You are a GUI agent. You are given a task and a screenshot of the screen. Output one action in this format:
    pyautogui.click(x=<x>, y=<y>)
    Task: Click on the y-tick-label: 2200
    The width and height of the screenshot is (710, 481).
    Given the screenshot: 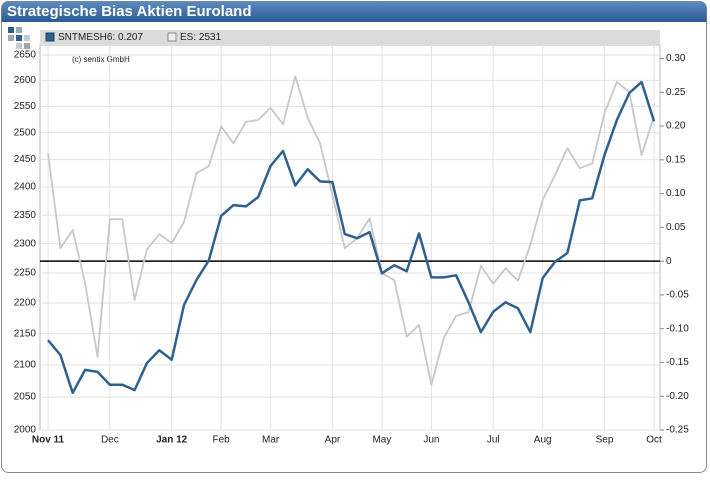 What is the action you would take?
    pyautogui.click(x=25, y=303)
    